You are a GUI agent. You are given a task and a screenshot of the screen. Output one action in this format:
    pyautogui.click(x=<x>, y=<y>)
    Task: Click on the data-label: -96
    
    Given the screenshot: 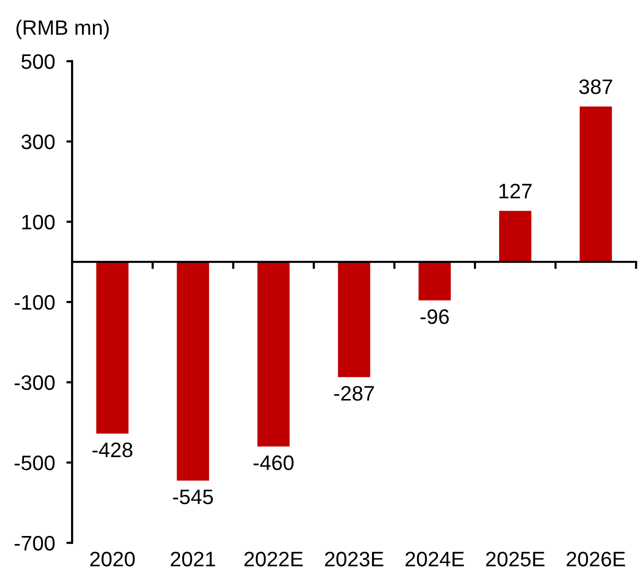 What is the action you would take?
    pyautogui.click(x=434, y=316)
    